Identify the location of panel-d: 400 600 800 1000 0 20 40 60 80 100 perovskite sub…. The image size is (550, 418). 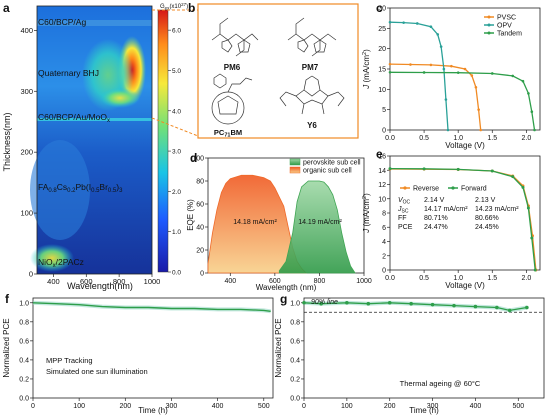
(279, 221).